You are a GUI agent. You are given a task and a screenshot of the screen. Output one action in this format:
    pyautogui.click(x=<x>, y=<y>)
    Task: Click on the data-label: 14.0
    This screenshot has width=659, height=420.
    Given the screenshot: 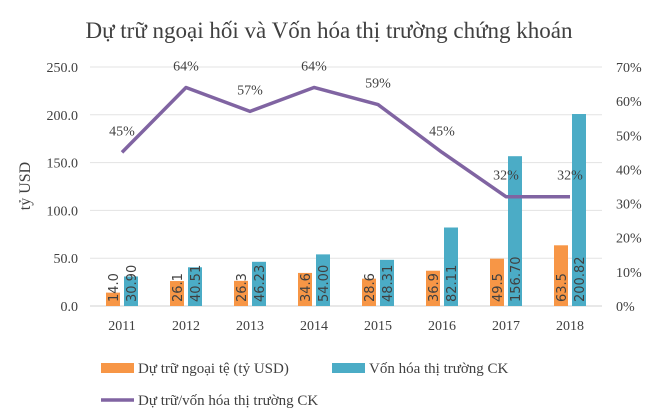 What is the action you would take?
    pyautogui.click(x=114, y=287)
    